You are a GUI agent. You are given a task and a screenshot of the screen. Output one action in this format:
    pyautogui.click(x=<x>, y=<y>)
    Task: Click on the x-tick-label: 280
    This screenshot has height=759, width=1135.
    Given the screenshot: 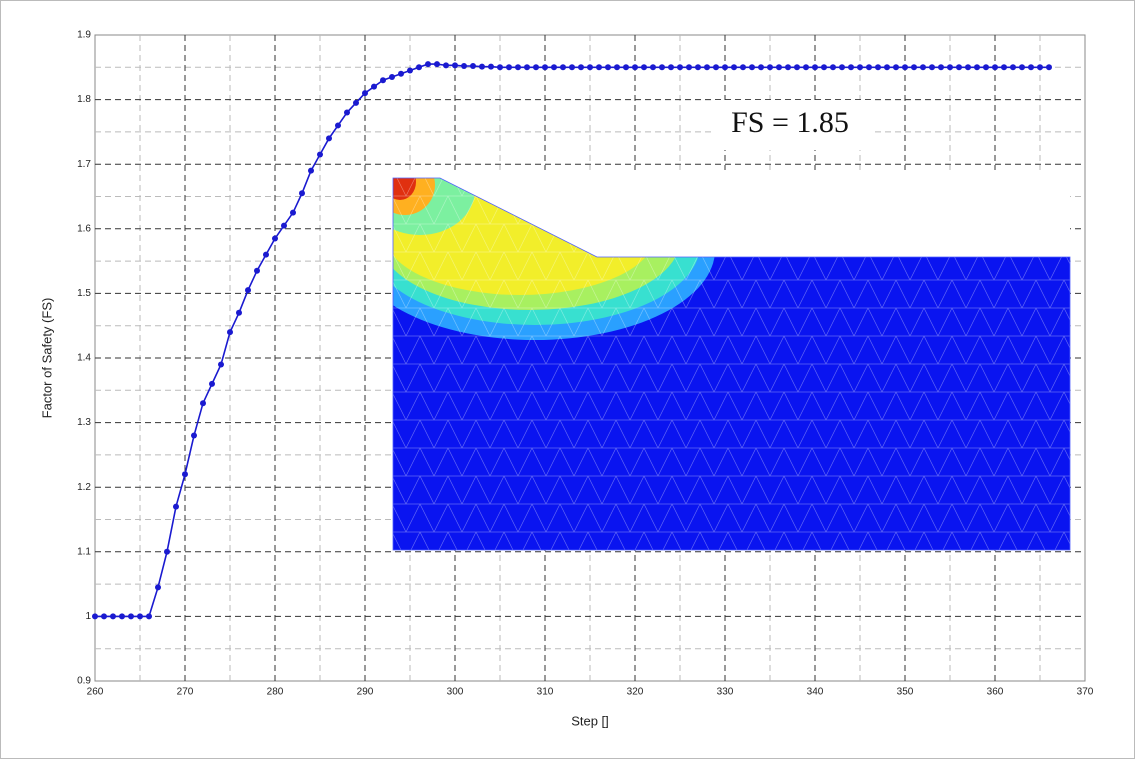 What is the action you would take?
    pyautogui.click(x=275, y=692)
    